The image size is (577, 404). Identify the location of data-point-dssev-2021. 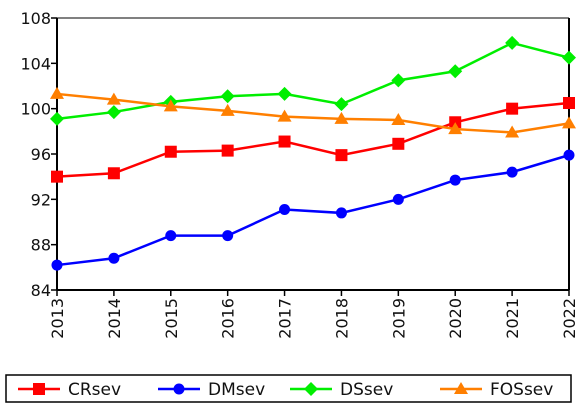
(512, 42).